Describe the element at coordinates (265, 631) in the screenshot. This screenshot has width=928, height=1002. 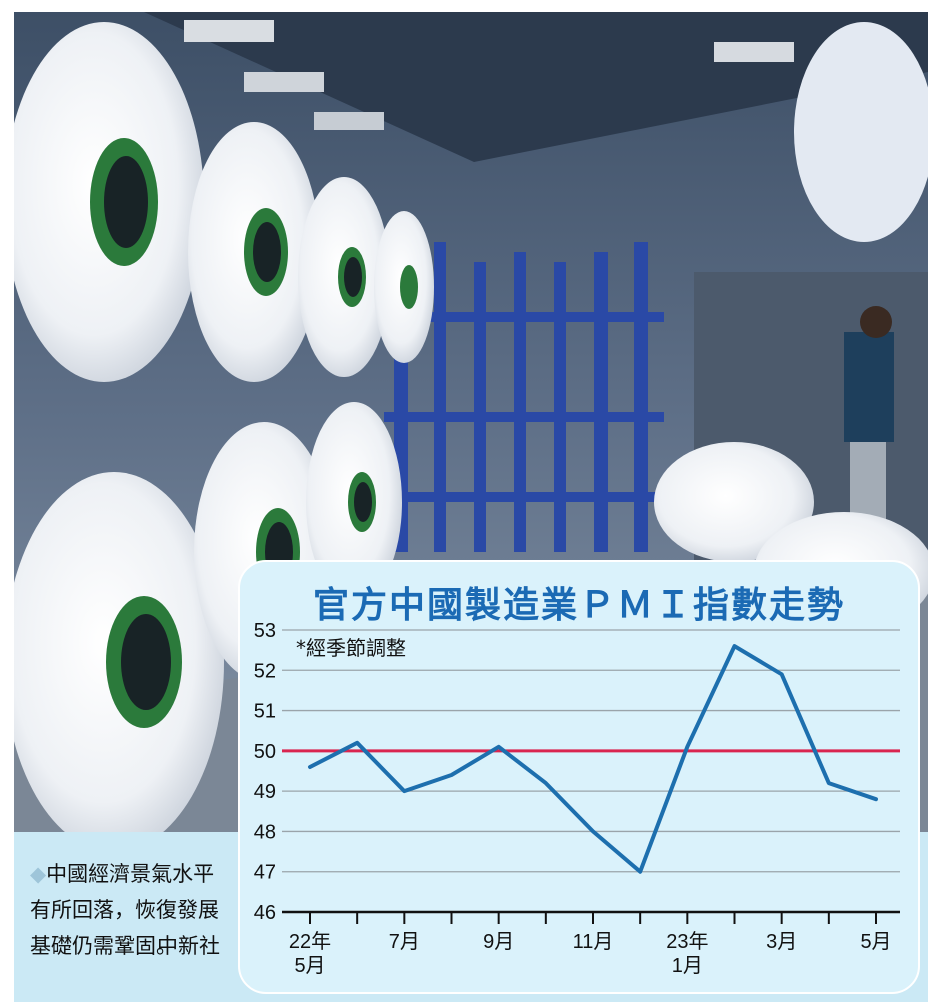
I see `y-tick-label-53: 53` at that location.